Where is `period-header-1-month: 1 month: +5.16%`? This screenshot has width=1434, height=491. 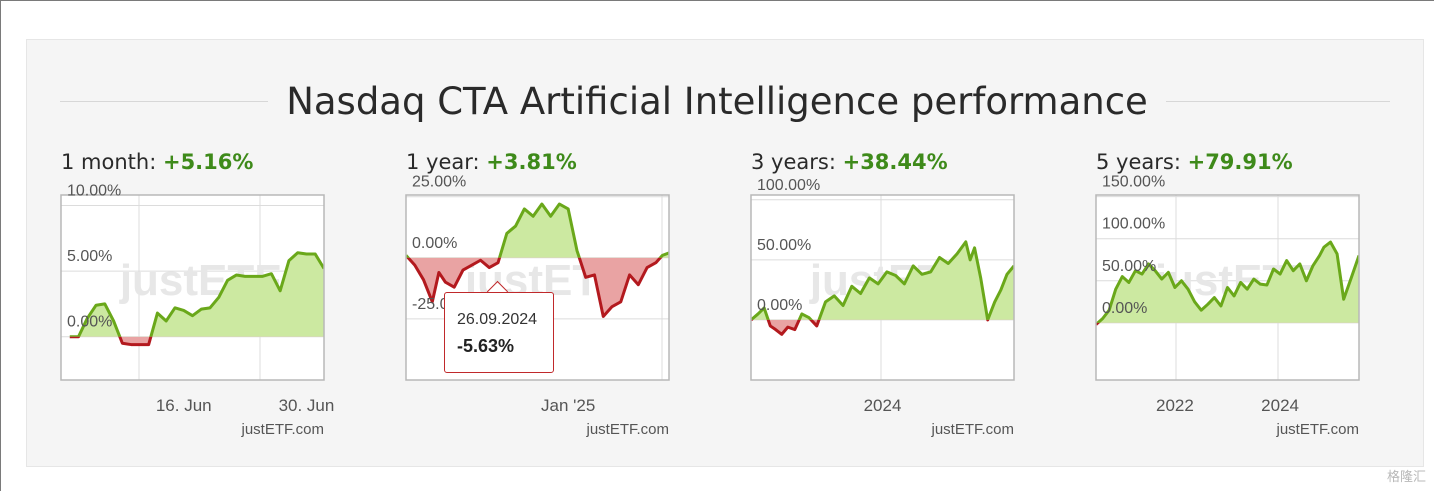 period-header-1-month: 1 month: +5.16% is located at coordinates (157, 162).